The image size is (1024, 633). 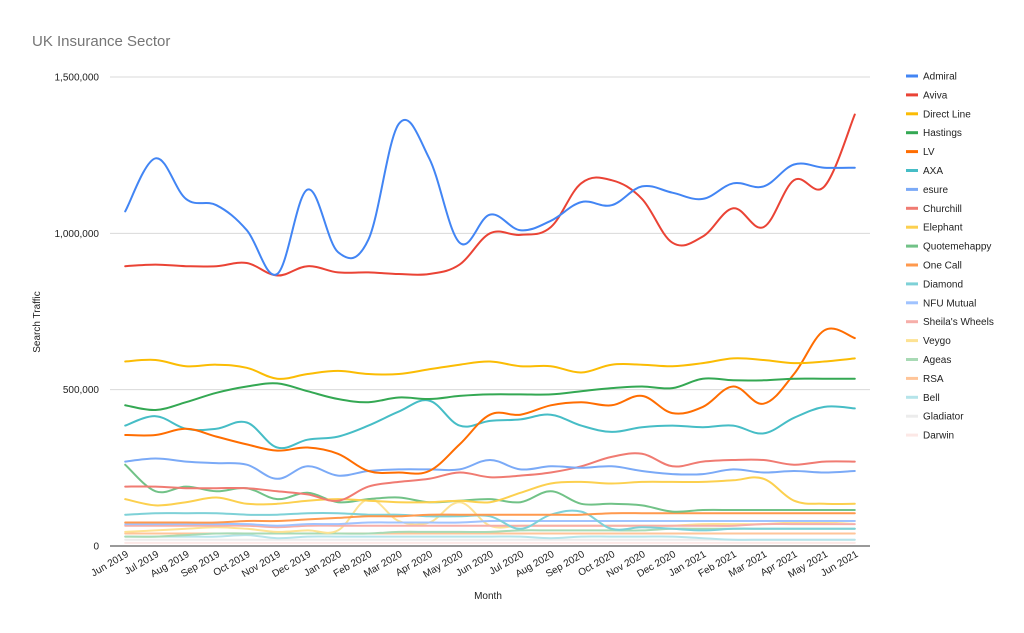 I want to click on series-line-nfu-mutual, so click(x=490, y=523).